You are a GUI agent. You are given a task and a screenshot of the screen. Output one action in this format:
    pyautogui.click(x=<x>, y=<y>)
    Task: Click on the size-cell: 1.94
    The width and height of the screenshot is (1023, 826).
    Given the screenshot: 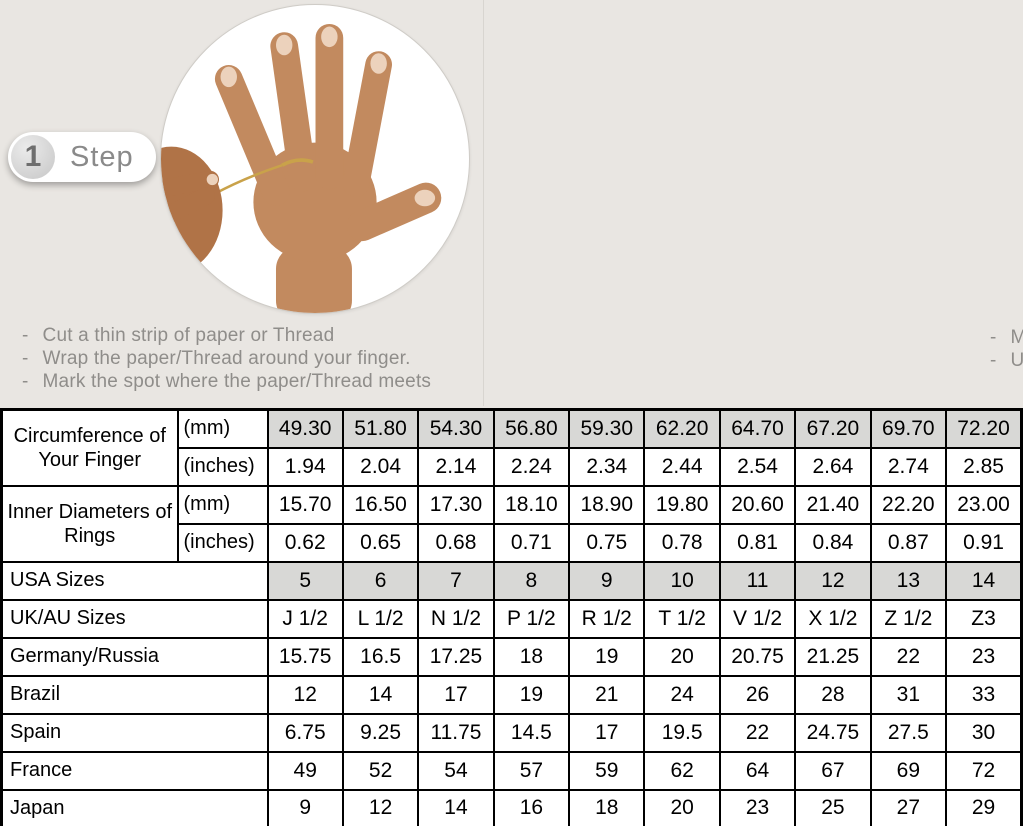 What is the action you would take?
    pyautogui.click(x=305, y=466)
    